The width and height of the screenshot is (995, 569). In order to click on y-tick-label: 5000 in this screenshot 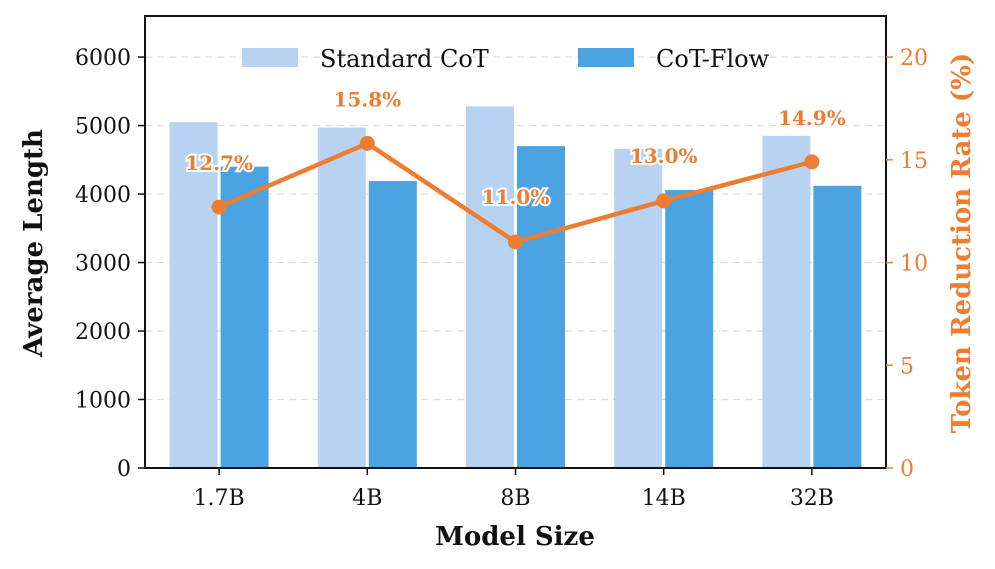, I will do `click(103, 127)`.